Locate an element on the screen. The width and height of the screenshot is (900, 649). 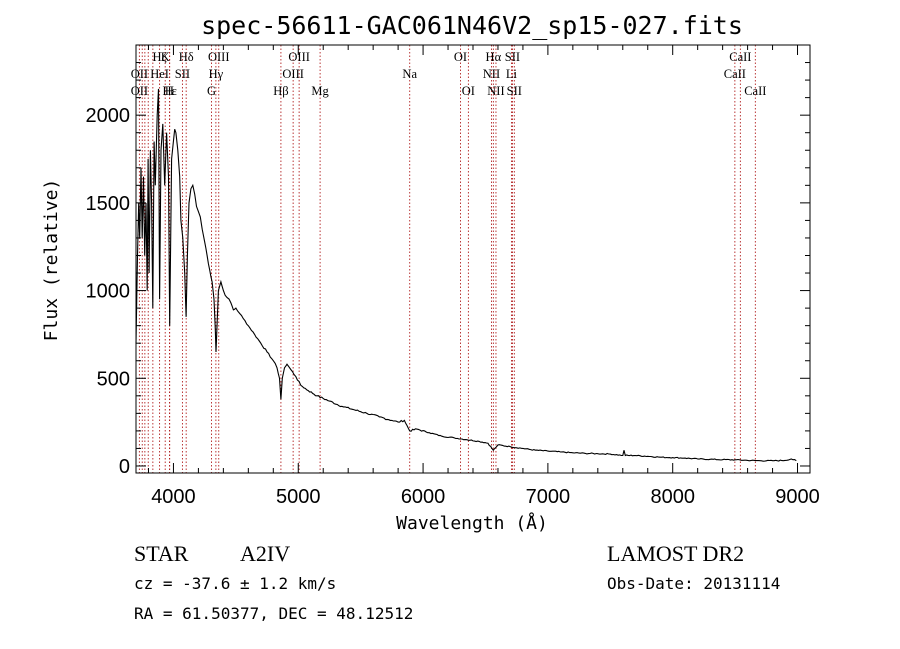
x-tick-label: 5000 is located at coordinates (298, 497).